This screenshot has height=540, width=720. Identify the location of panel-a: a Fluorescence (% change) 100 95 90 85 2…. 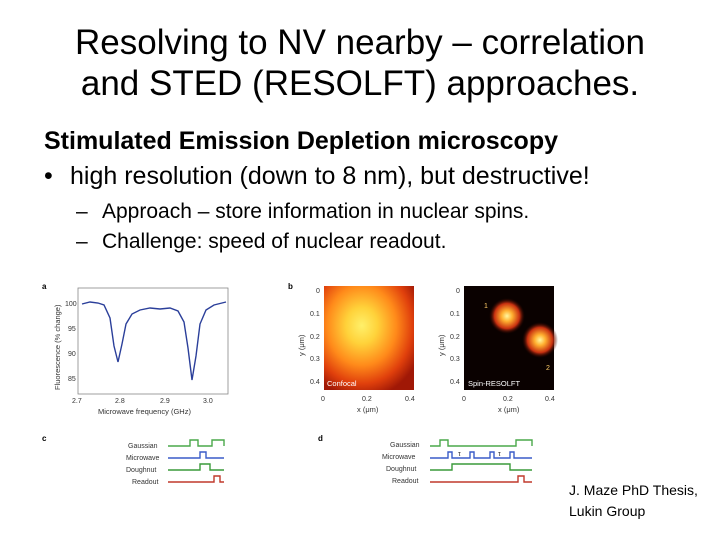
(135, 349).